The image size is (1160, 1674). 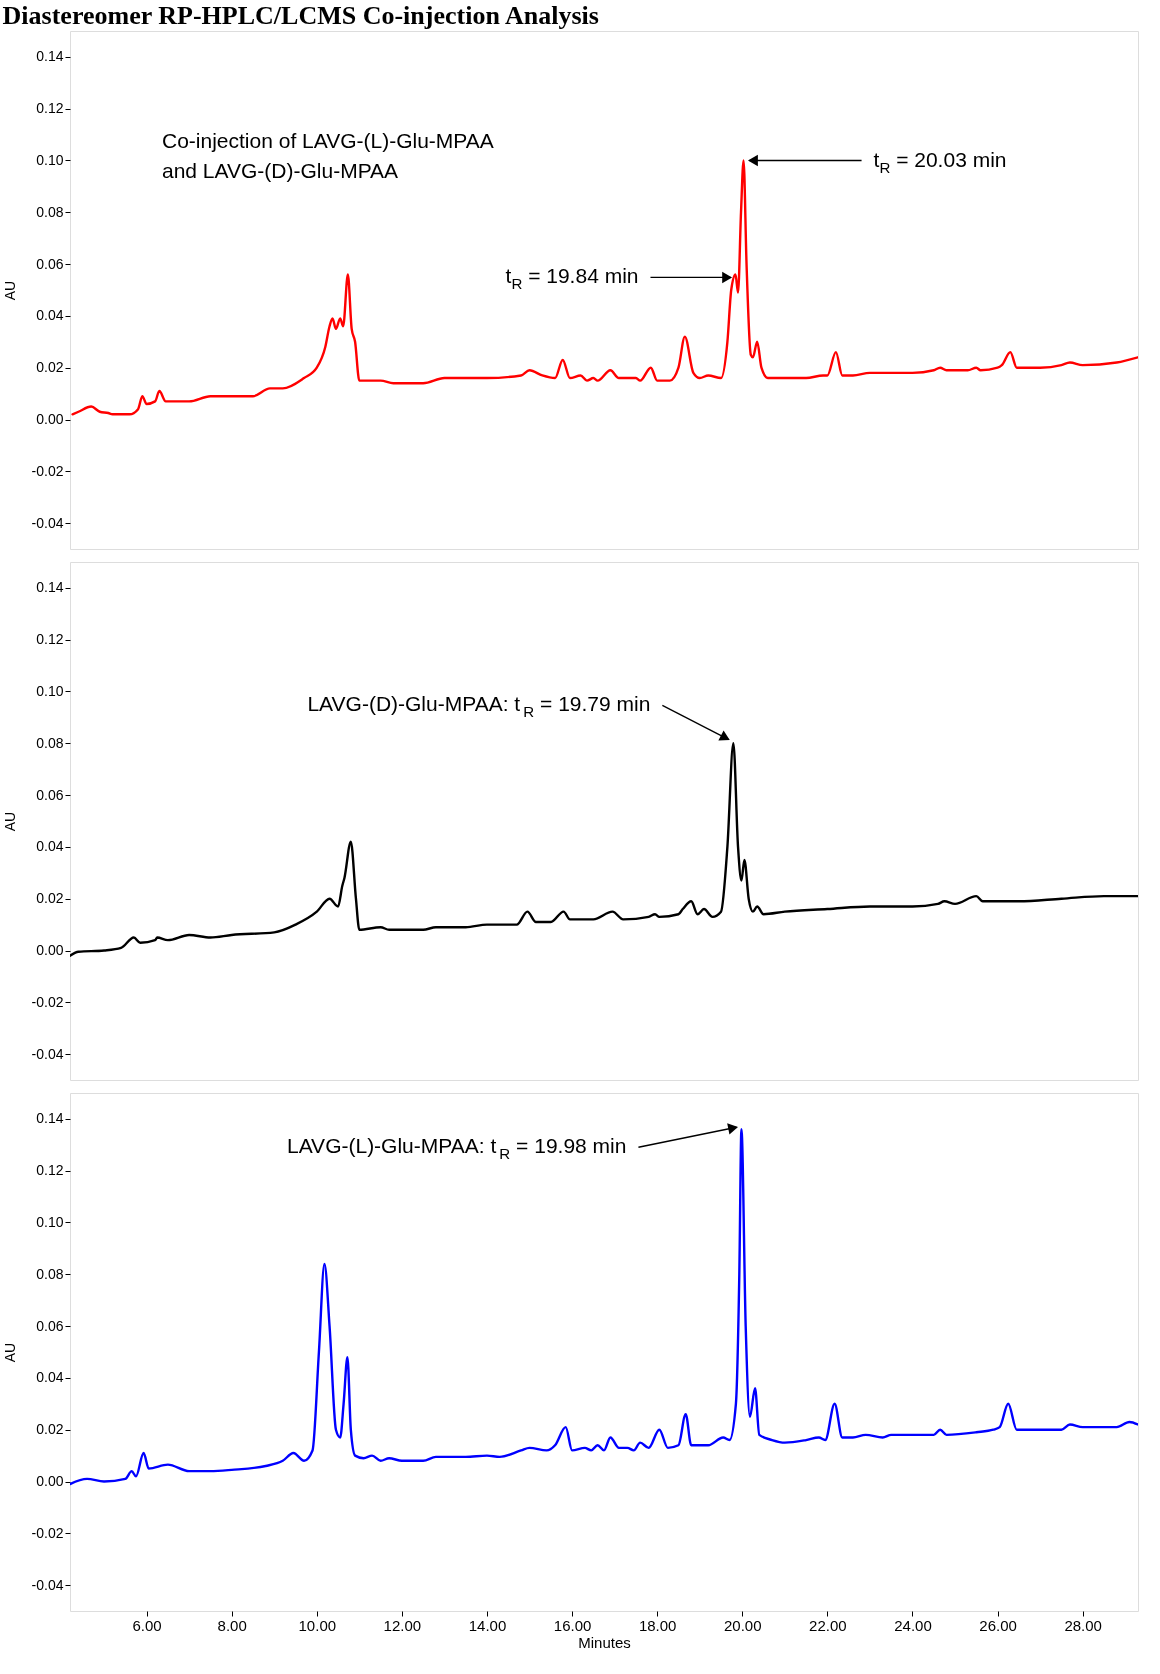 What do you see at coordinates (657, 1625) in the screenshot?
I see `x-tick-label: 18.00` at bounding box center [657, 1625].